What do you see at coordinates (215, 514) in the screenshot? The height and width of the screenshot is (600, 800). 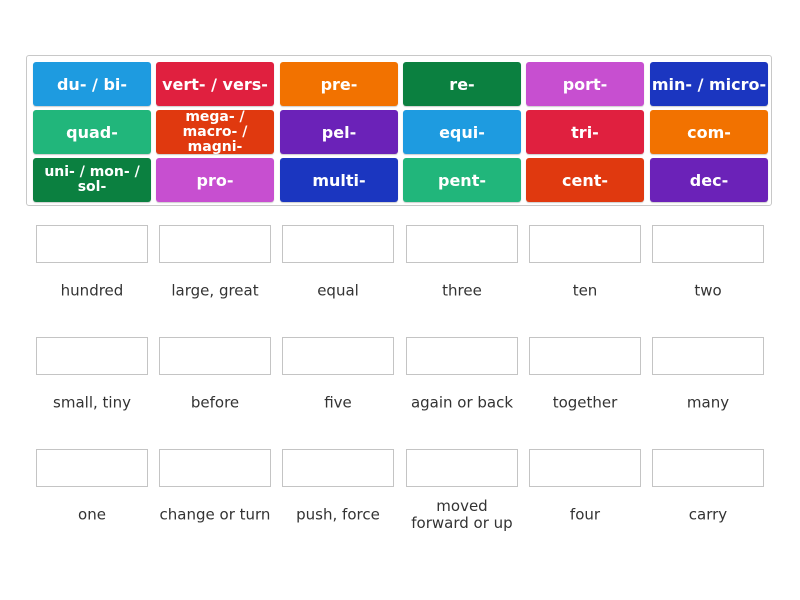 I see `meaning-label: change or turn` at bounding box center [215, 514].